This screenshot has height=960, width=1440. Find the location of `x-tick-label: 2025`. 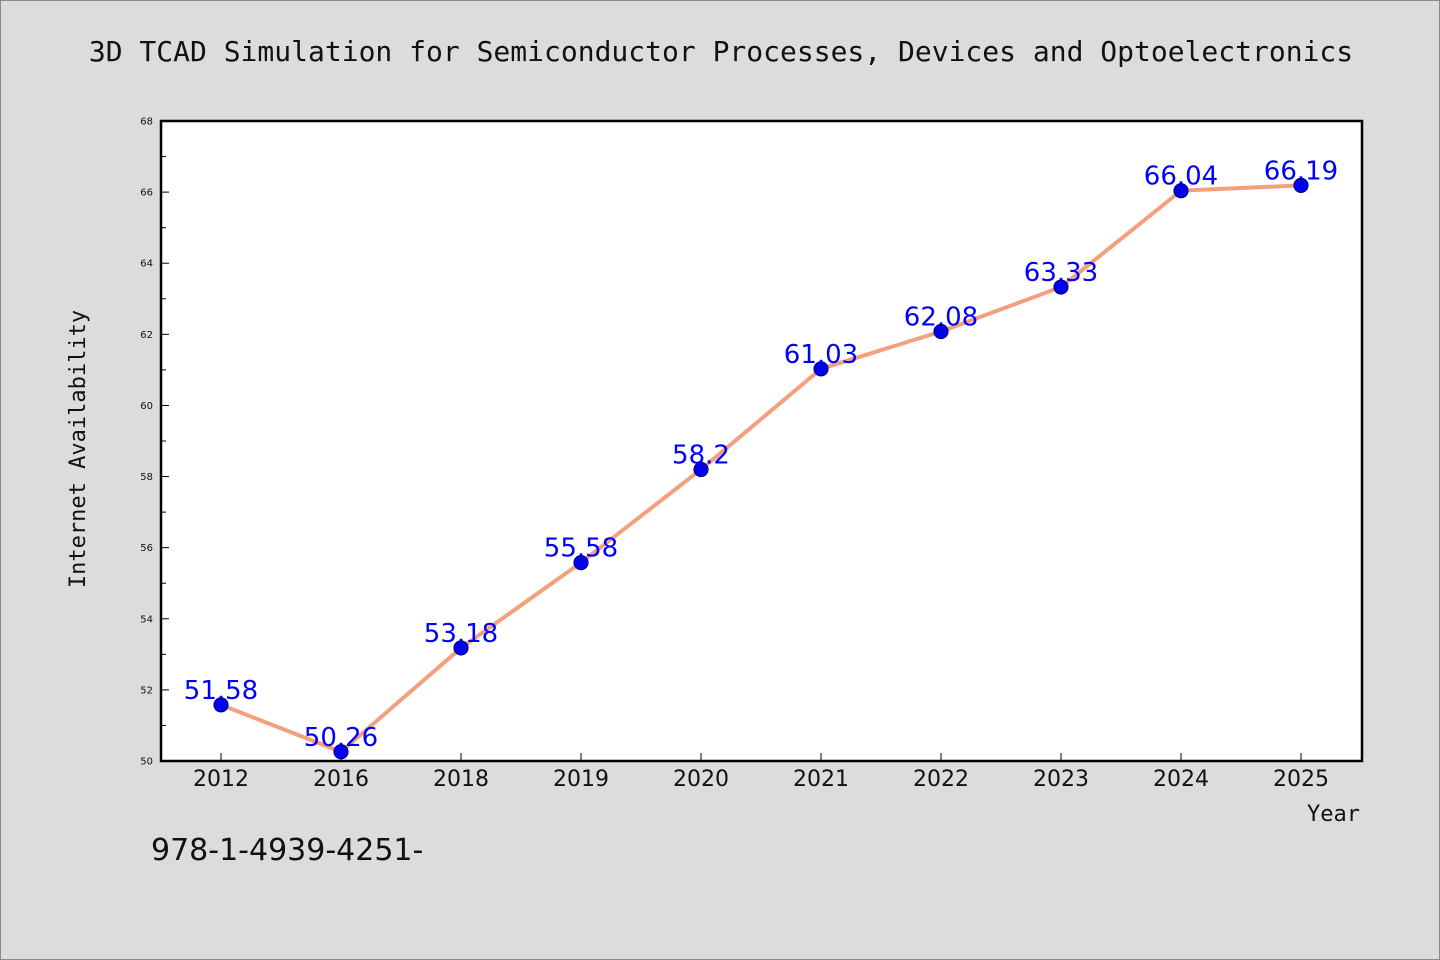

x-tick-label: 2025 is located at coordinates (1301, 779).